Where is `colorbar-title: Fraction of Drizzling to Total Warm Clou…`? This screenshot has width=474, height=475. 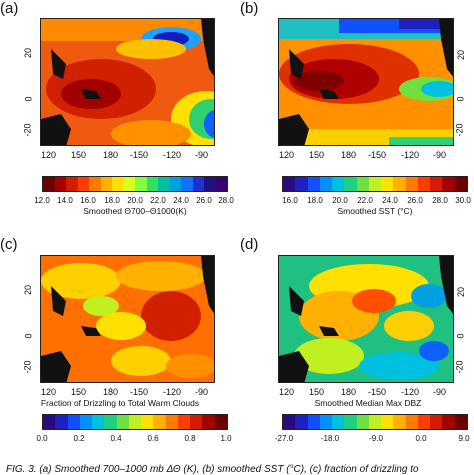
colorbar-title: Fraction of Drizzling to Total Warm Clou… is located at coordinates (120, 403).